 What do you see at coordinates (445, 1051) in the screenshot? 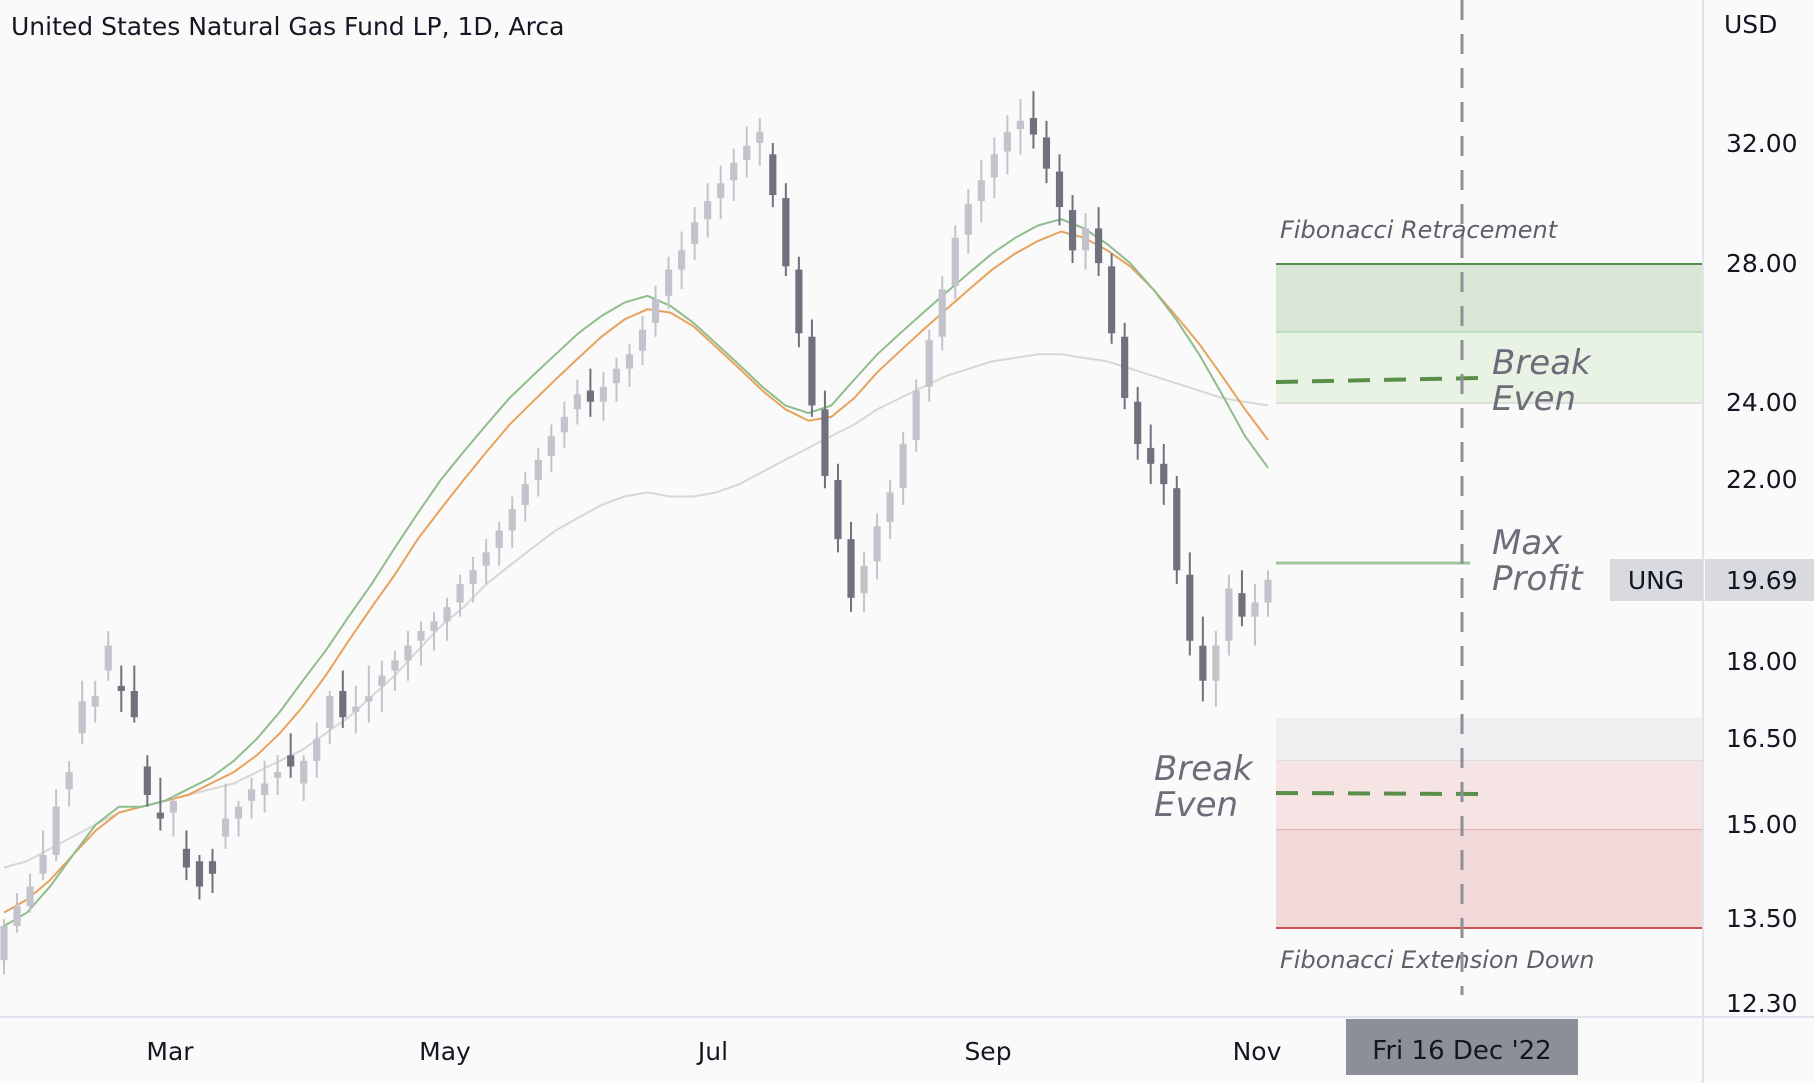
I see `x-tick-label: May` at bounding box center [445, 1051].